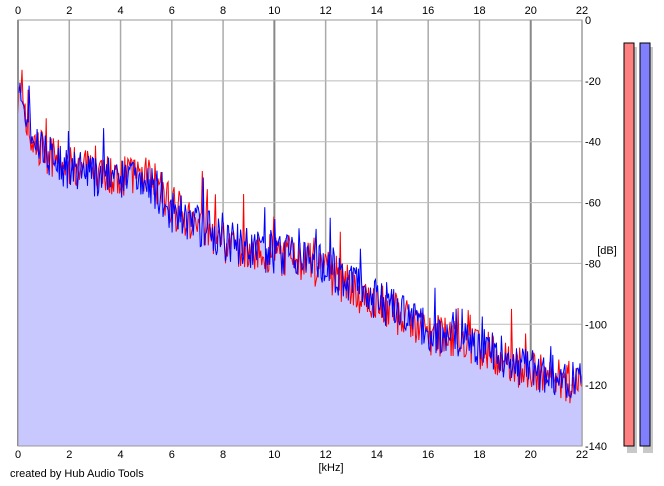  Describe the element at coordinates (172, 11) in the screenshot. I see `x-tick-label-top: 6` at that location.